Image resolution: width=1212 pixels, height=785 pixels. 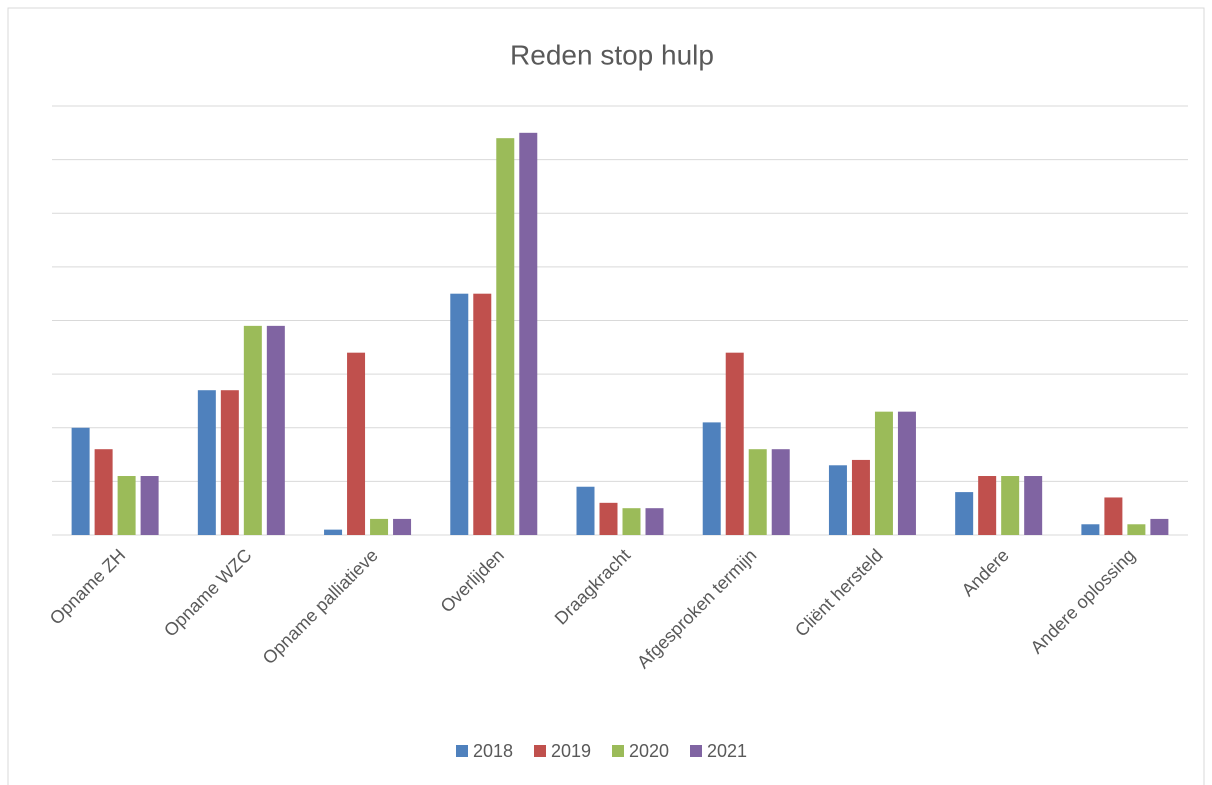 I want to click on legend-label: 2018, so click(x=493, y=751).